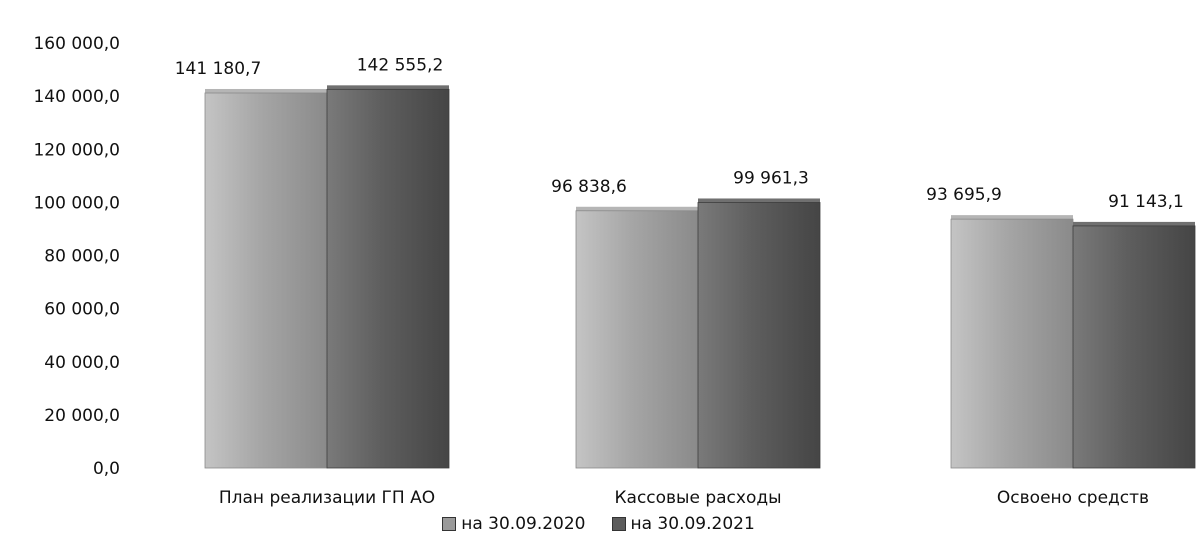 The height and width of the screenshot is (542, 1197). Describe the element at coordinates (82, 257) in the screenshot. I see `y-tick-label: 80 000,0` at that location.